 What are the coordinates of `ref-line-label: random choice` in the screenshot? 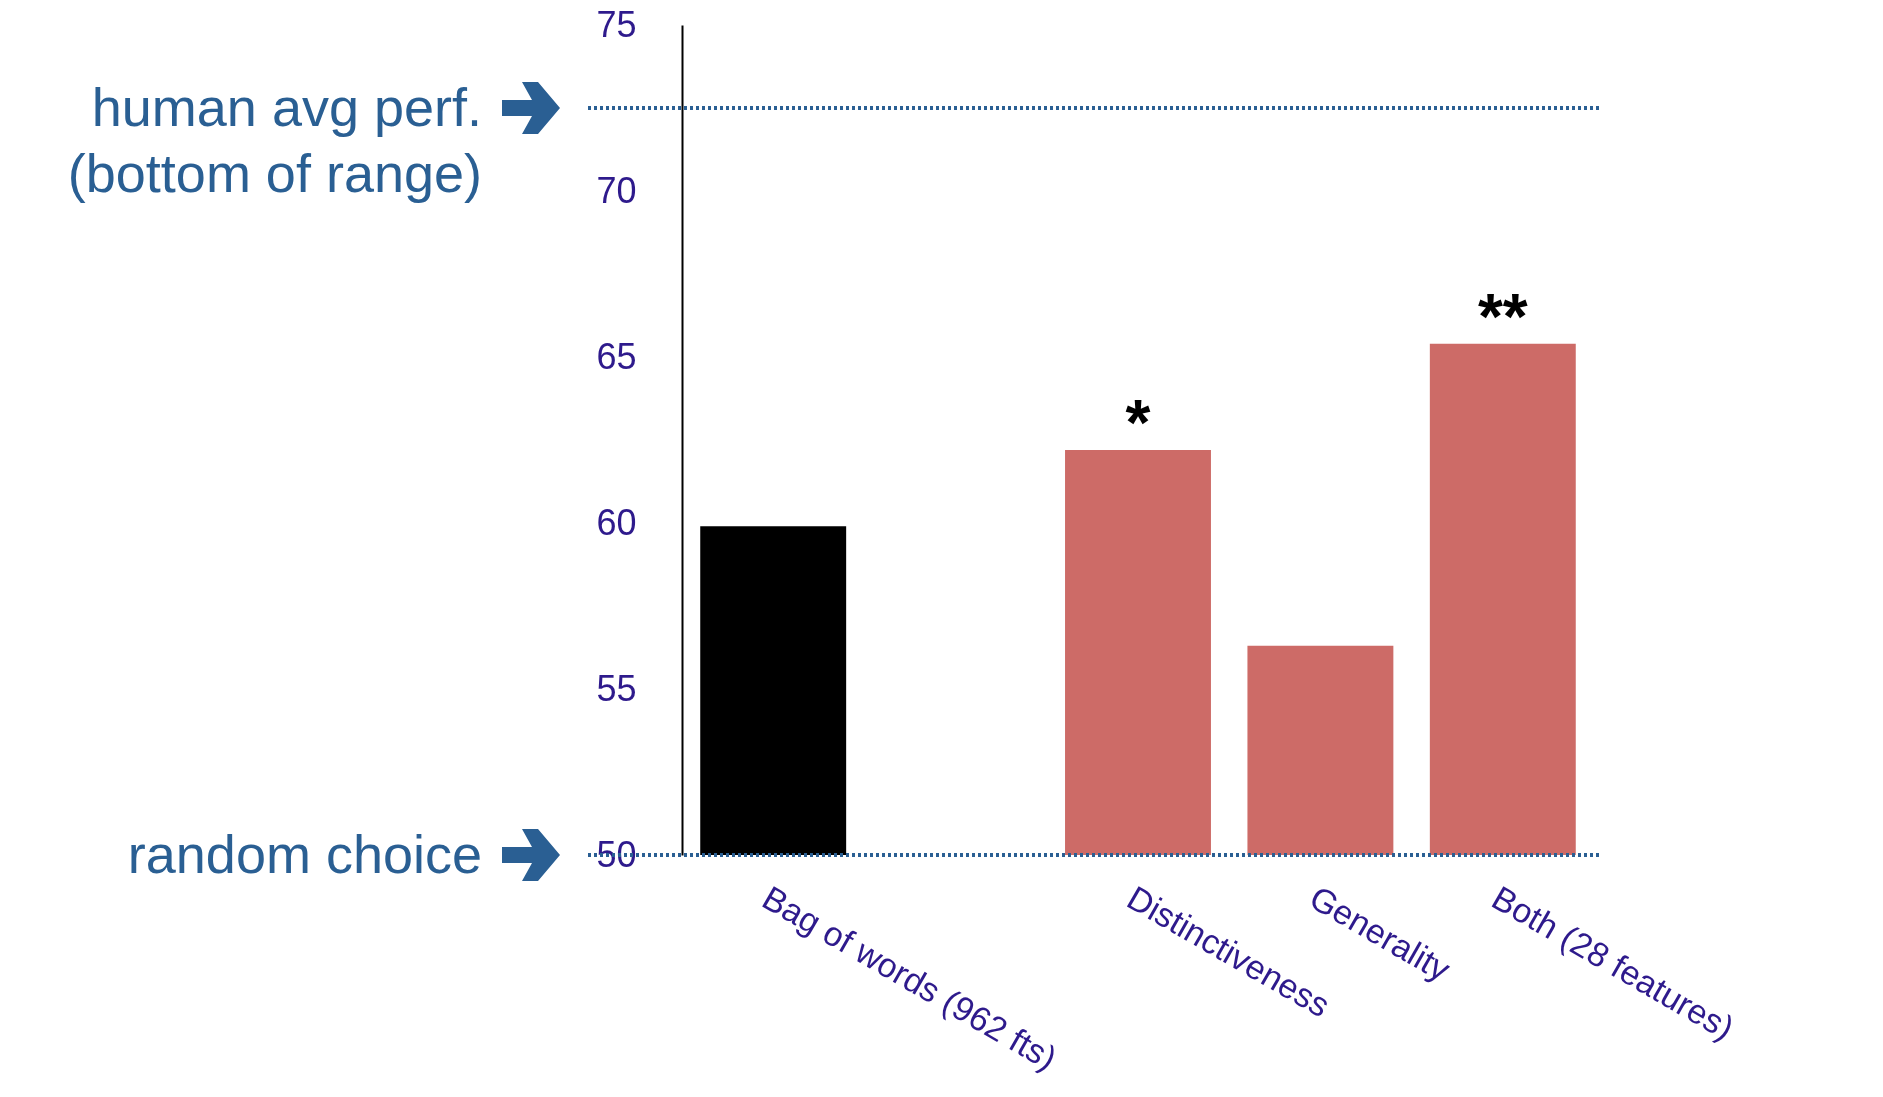 It's located at (304, 854).